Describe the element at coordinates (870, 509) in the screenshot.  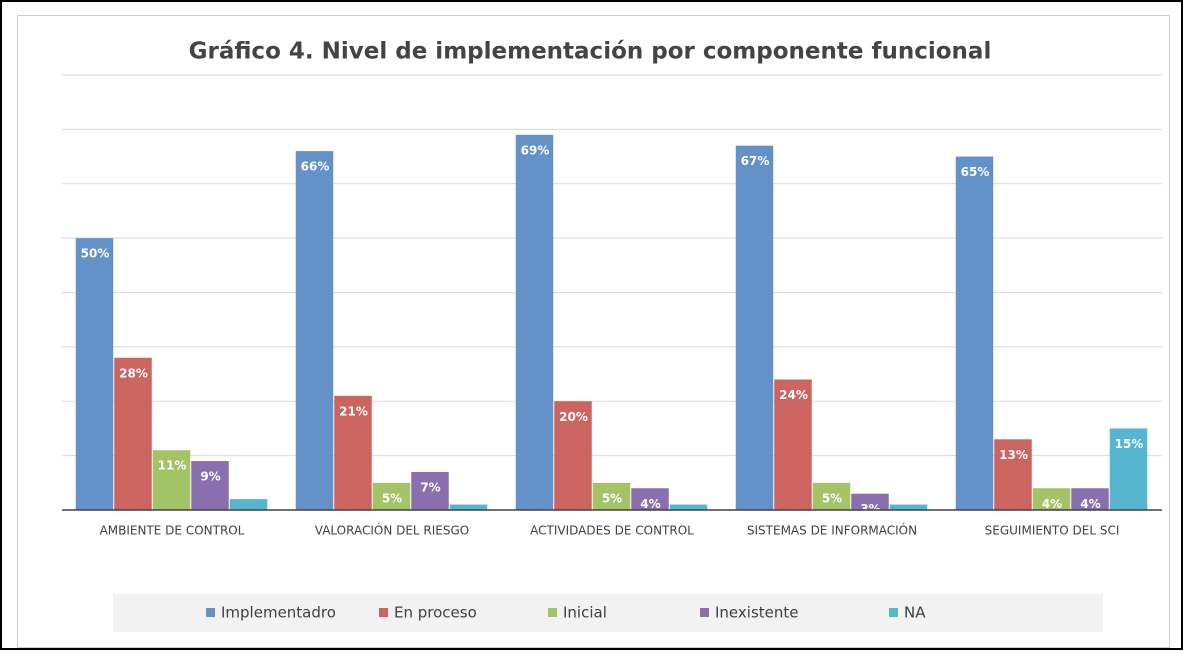
I see `data-label: 3%` at that location.